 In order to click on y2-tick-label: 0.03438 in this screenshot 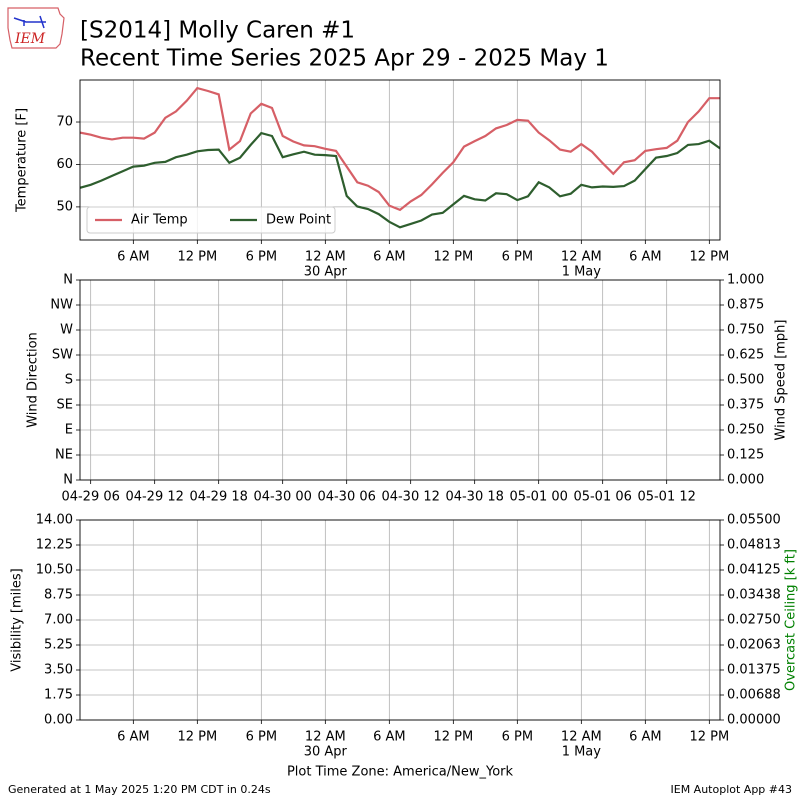, I will do `click(754, 595)`.